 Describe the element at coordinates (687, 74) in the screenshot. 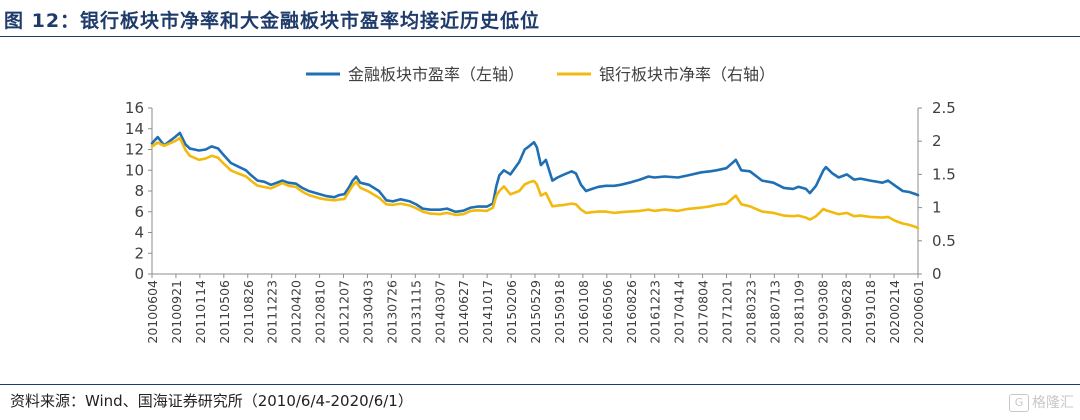

I see `legend-item-bank-pb: 银行板块市净率（右轴）` at that location.